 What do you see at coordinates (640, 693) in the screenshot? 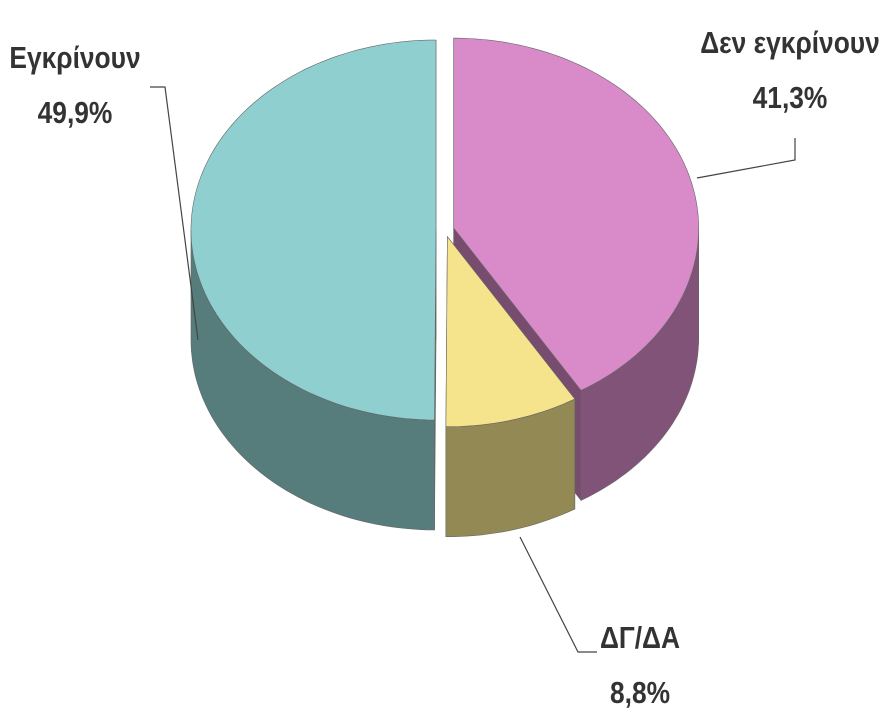
I see `value-label: 8,8%` at bounding box center [640, 693].